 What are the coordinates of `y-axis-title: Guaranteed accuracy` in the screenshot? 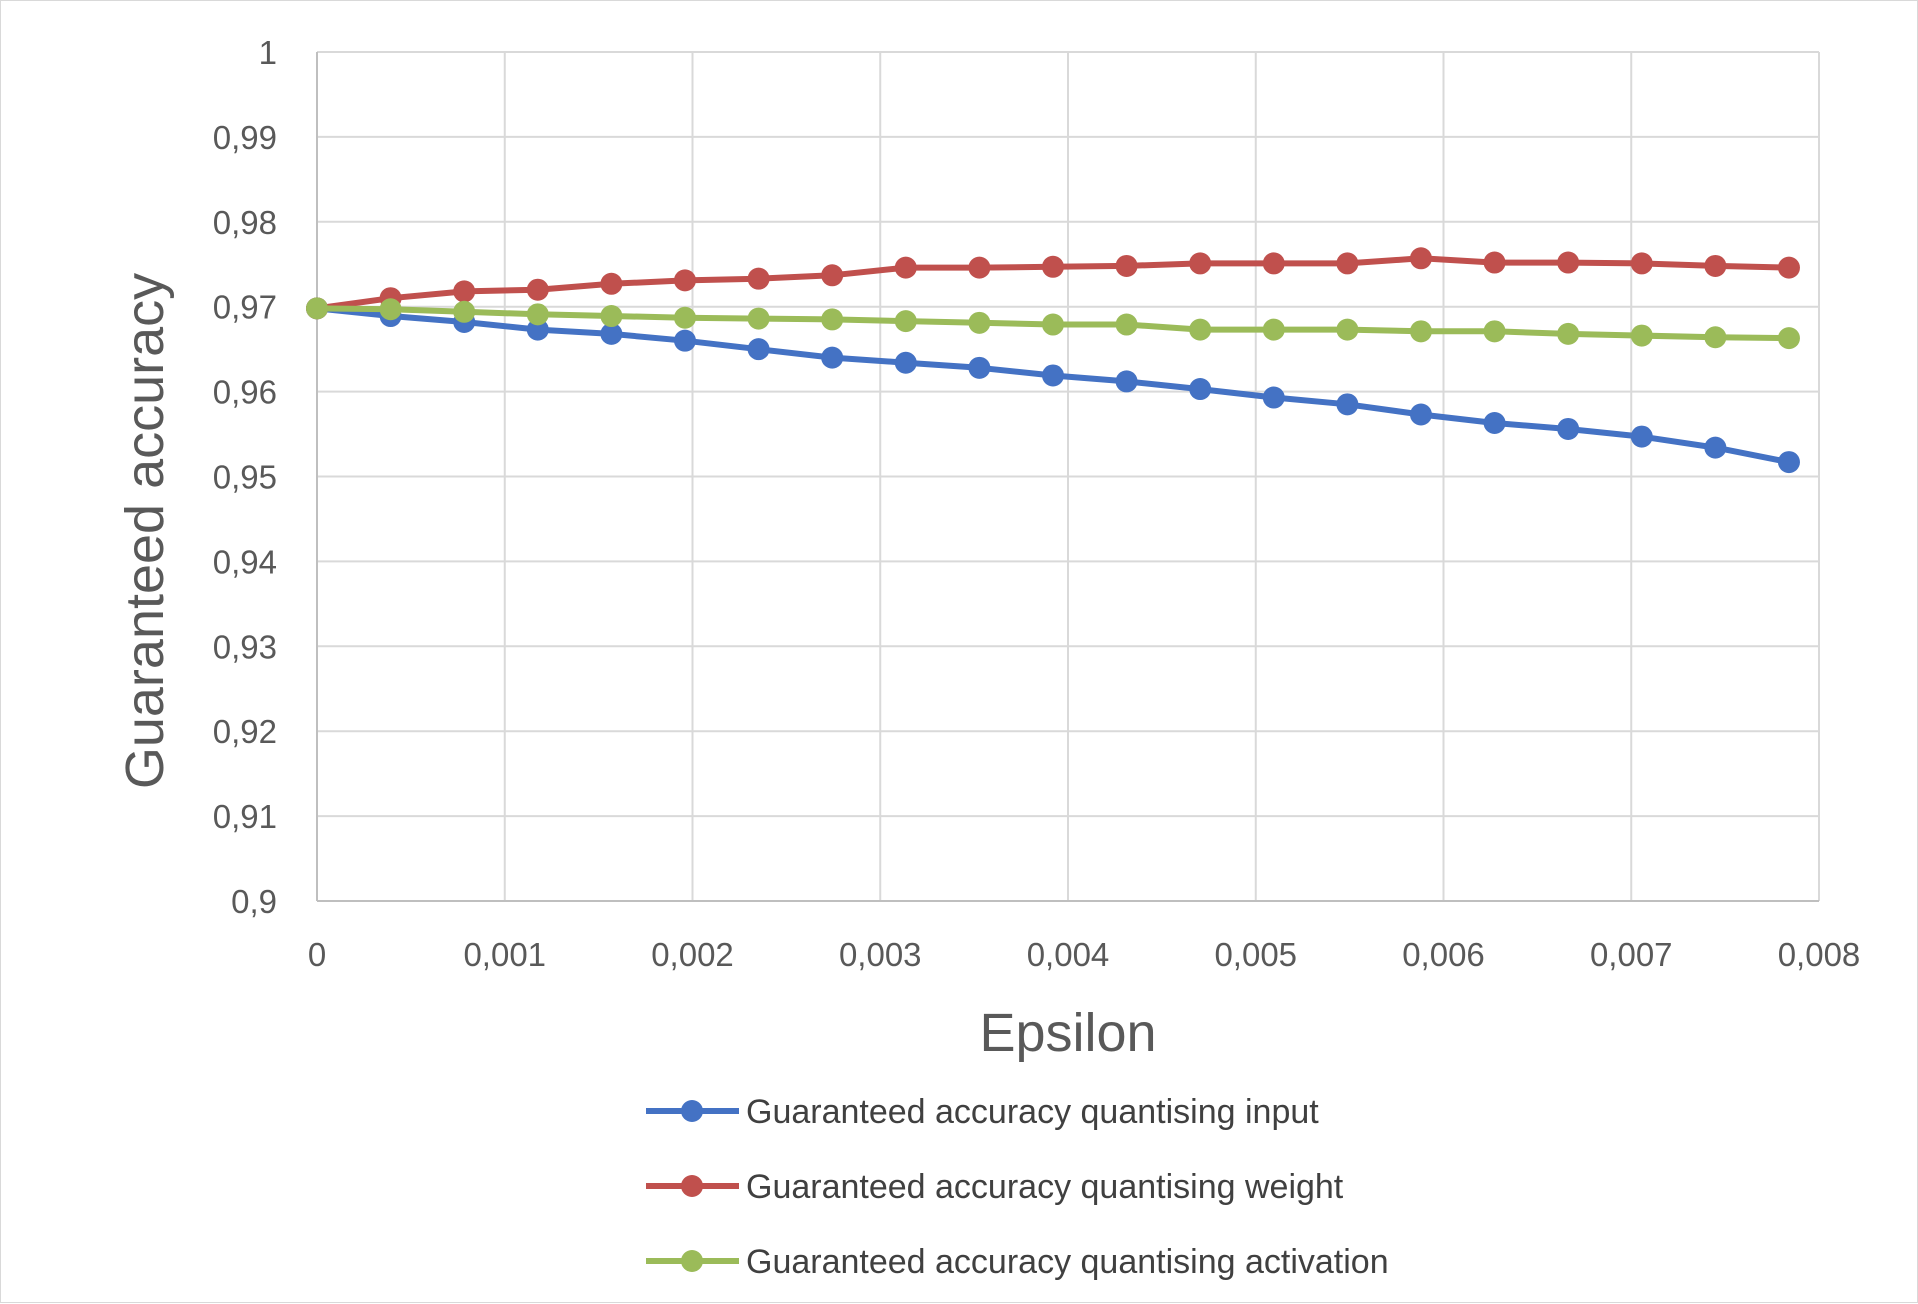 It's located at (145, 531).